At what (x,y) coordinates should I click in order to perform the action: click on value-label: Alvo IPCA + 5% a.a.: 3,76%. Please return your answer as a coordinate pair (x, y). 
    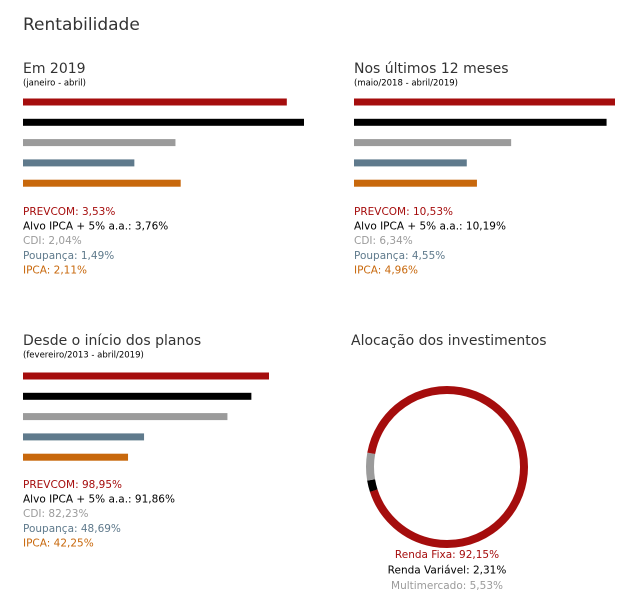
    Looking at the image, I should click on (95, 227).